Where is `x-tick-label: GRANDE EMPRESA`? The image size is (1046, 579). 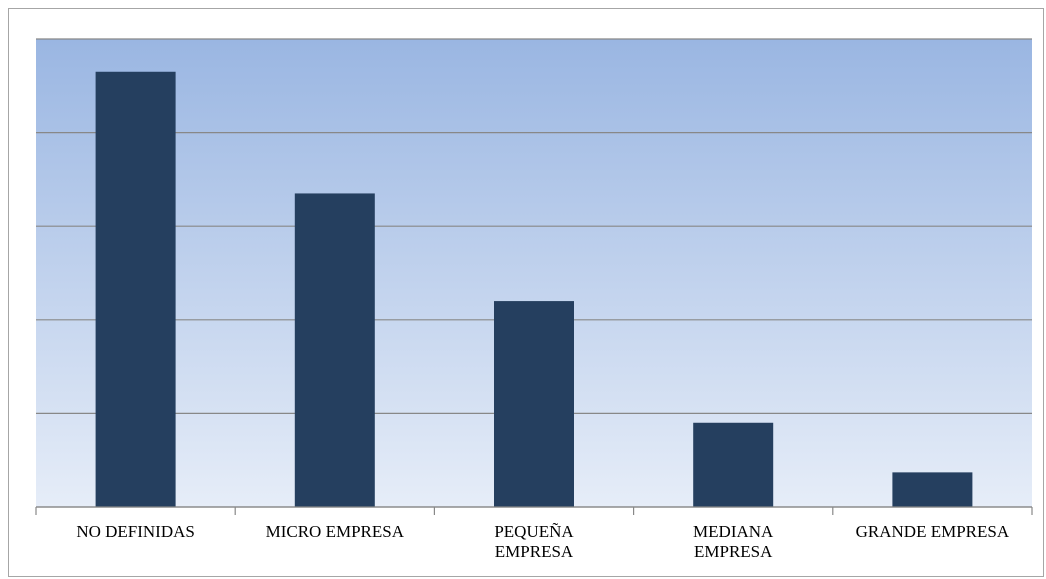
x-tick-label: GRANDE EMPRESA is located at coordinates (933, 531).